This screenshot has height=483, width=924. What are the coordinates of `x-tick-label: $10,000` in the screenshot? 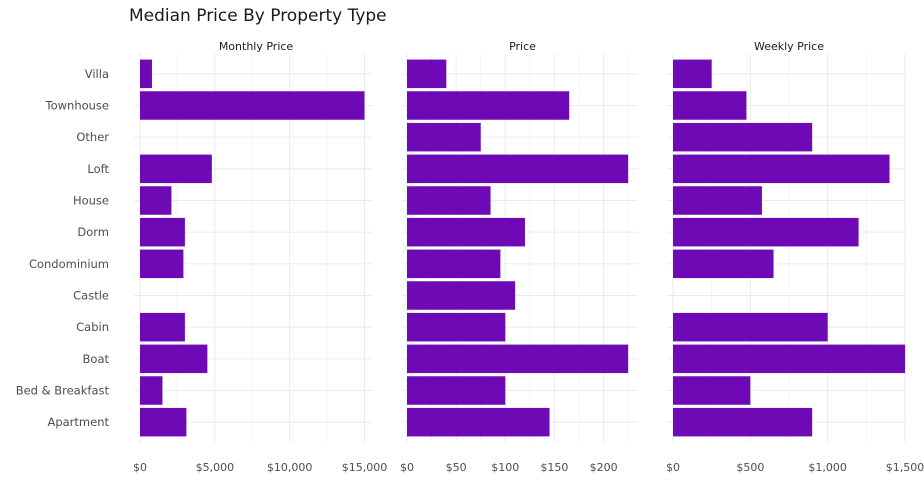 It's located at (290, 467).